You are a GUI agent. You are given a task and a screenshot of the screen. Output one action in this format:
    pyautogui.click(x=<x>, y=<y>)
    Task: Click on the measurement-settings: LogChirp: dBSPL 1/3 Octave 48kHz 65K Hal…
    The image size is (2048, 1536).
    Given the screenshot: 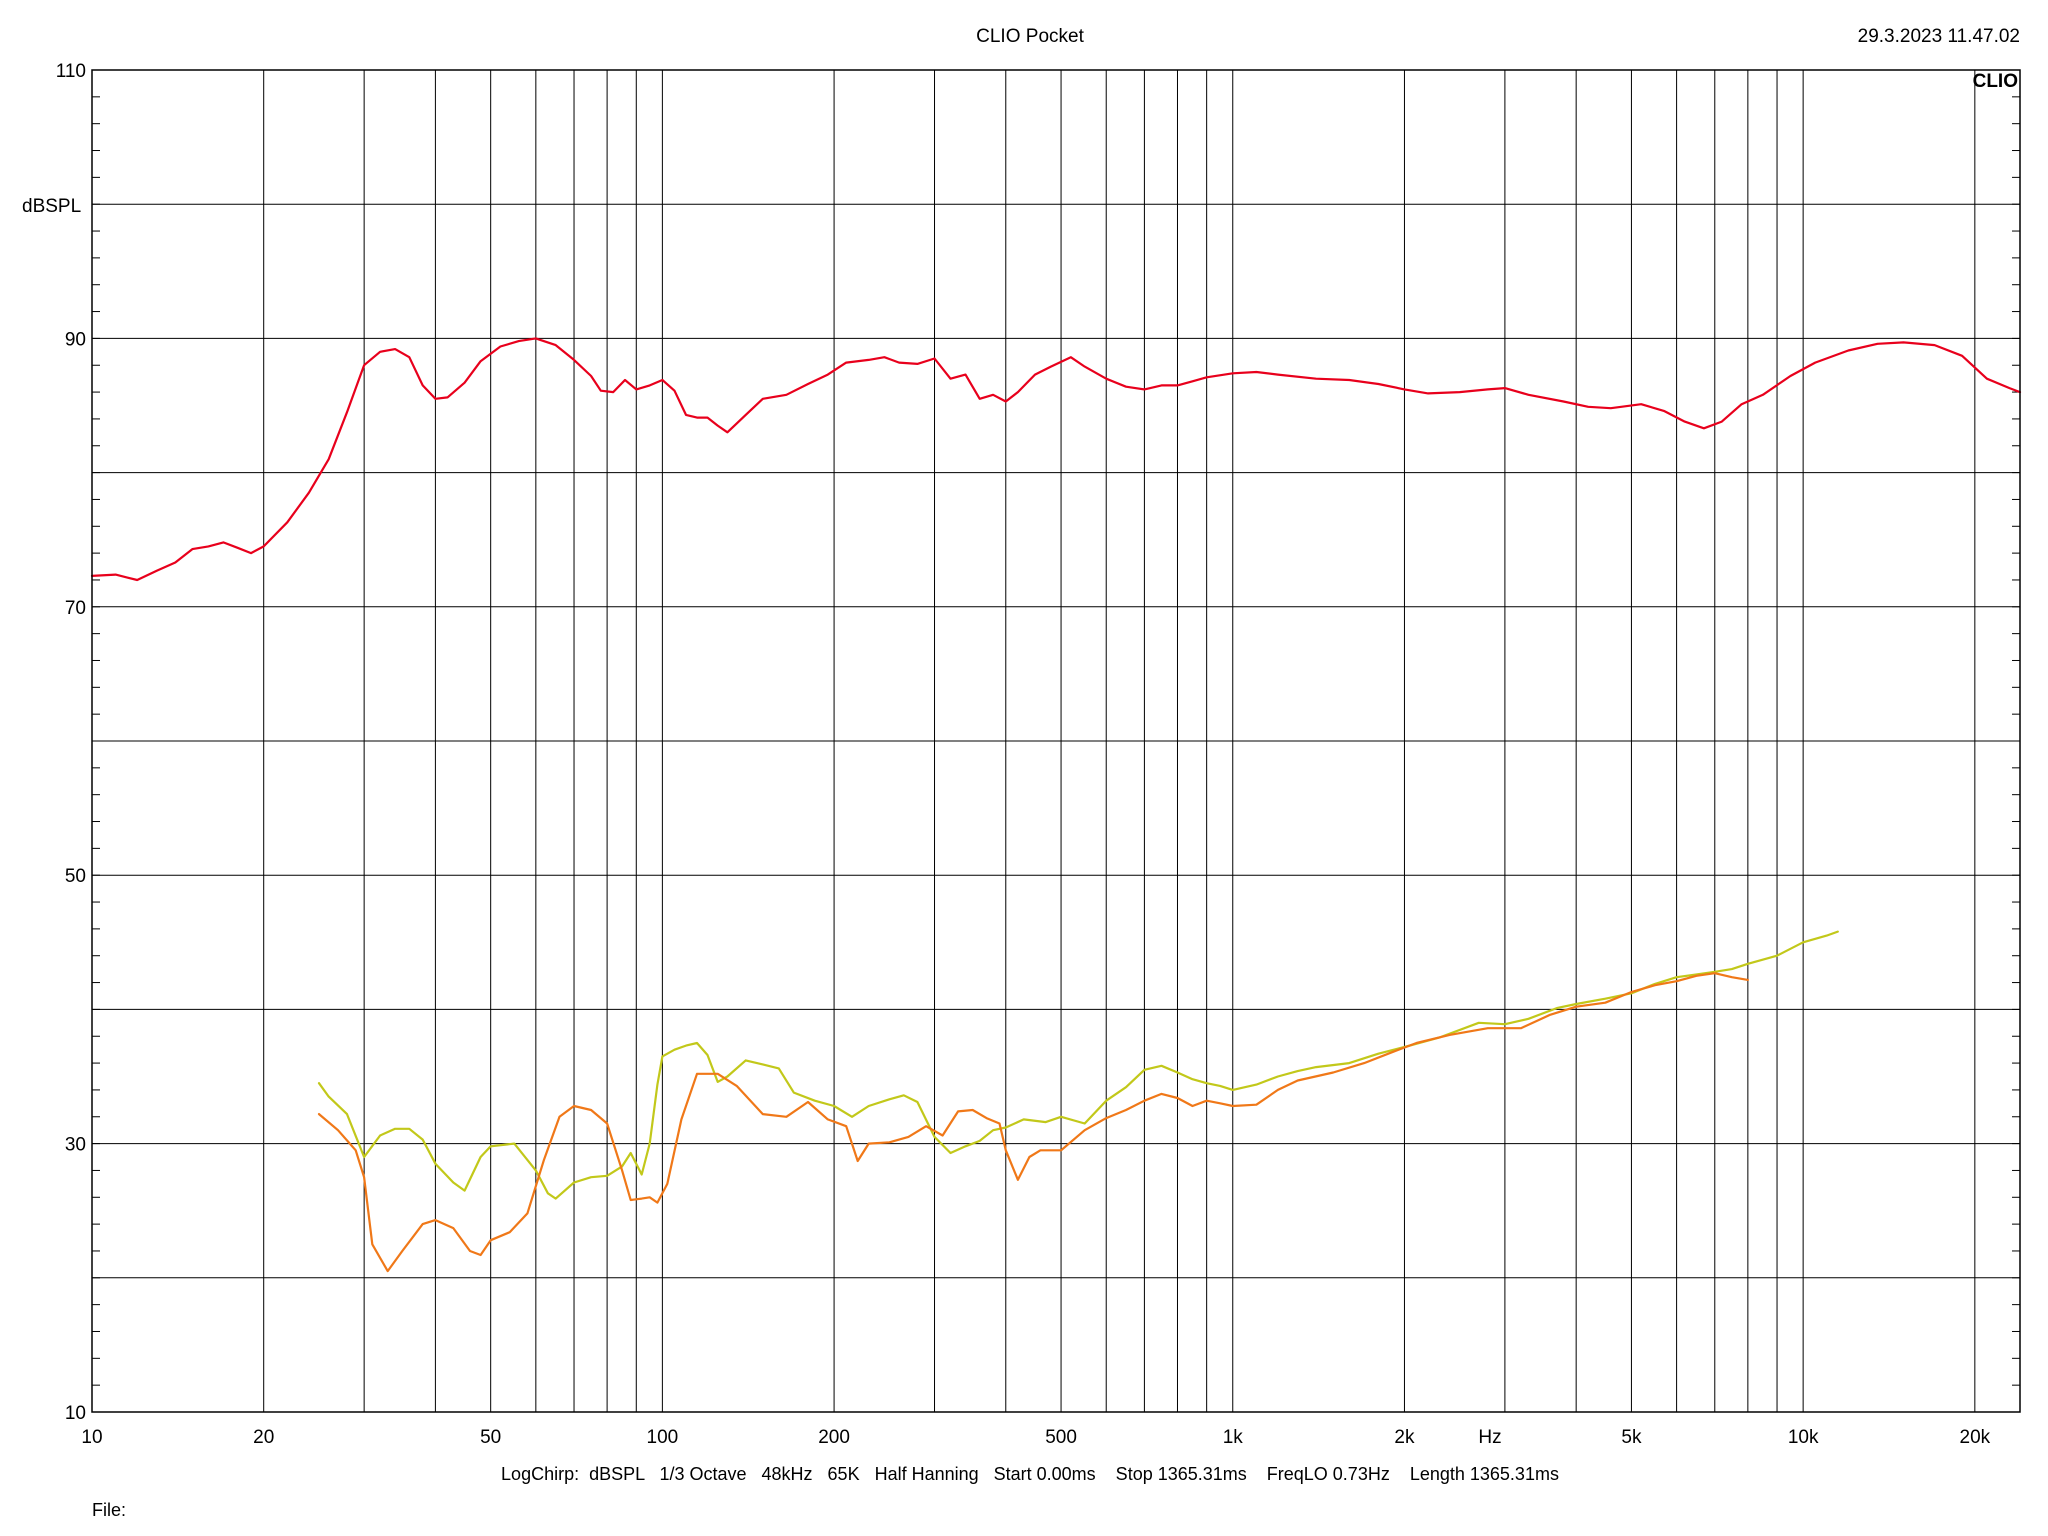 What is the action you would take?
    pyautogui.click(x=1030, y=1474)
    